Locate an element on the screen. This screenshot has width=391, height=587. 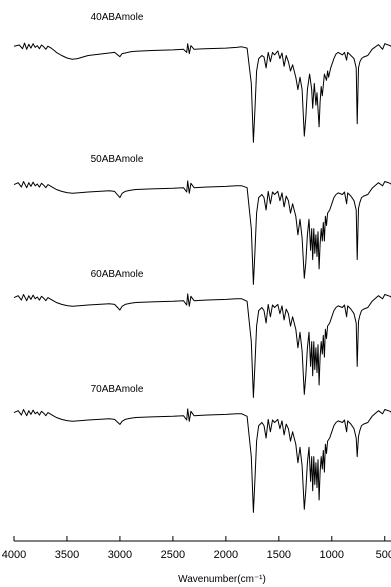
x-tick-label: 4000 is located at coordinates (14, 555).